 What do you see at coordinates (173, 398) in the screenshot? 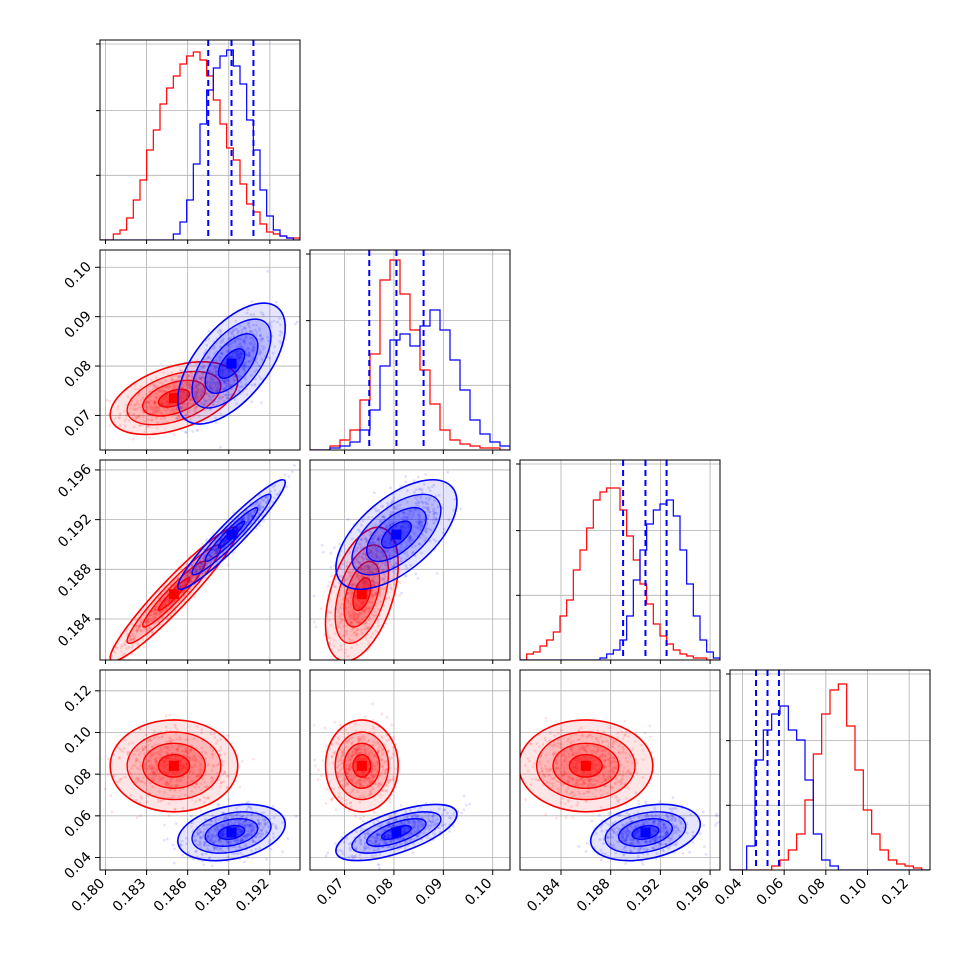
I see `density-peak` at bounding box center [173, 398].